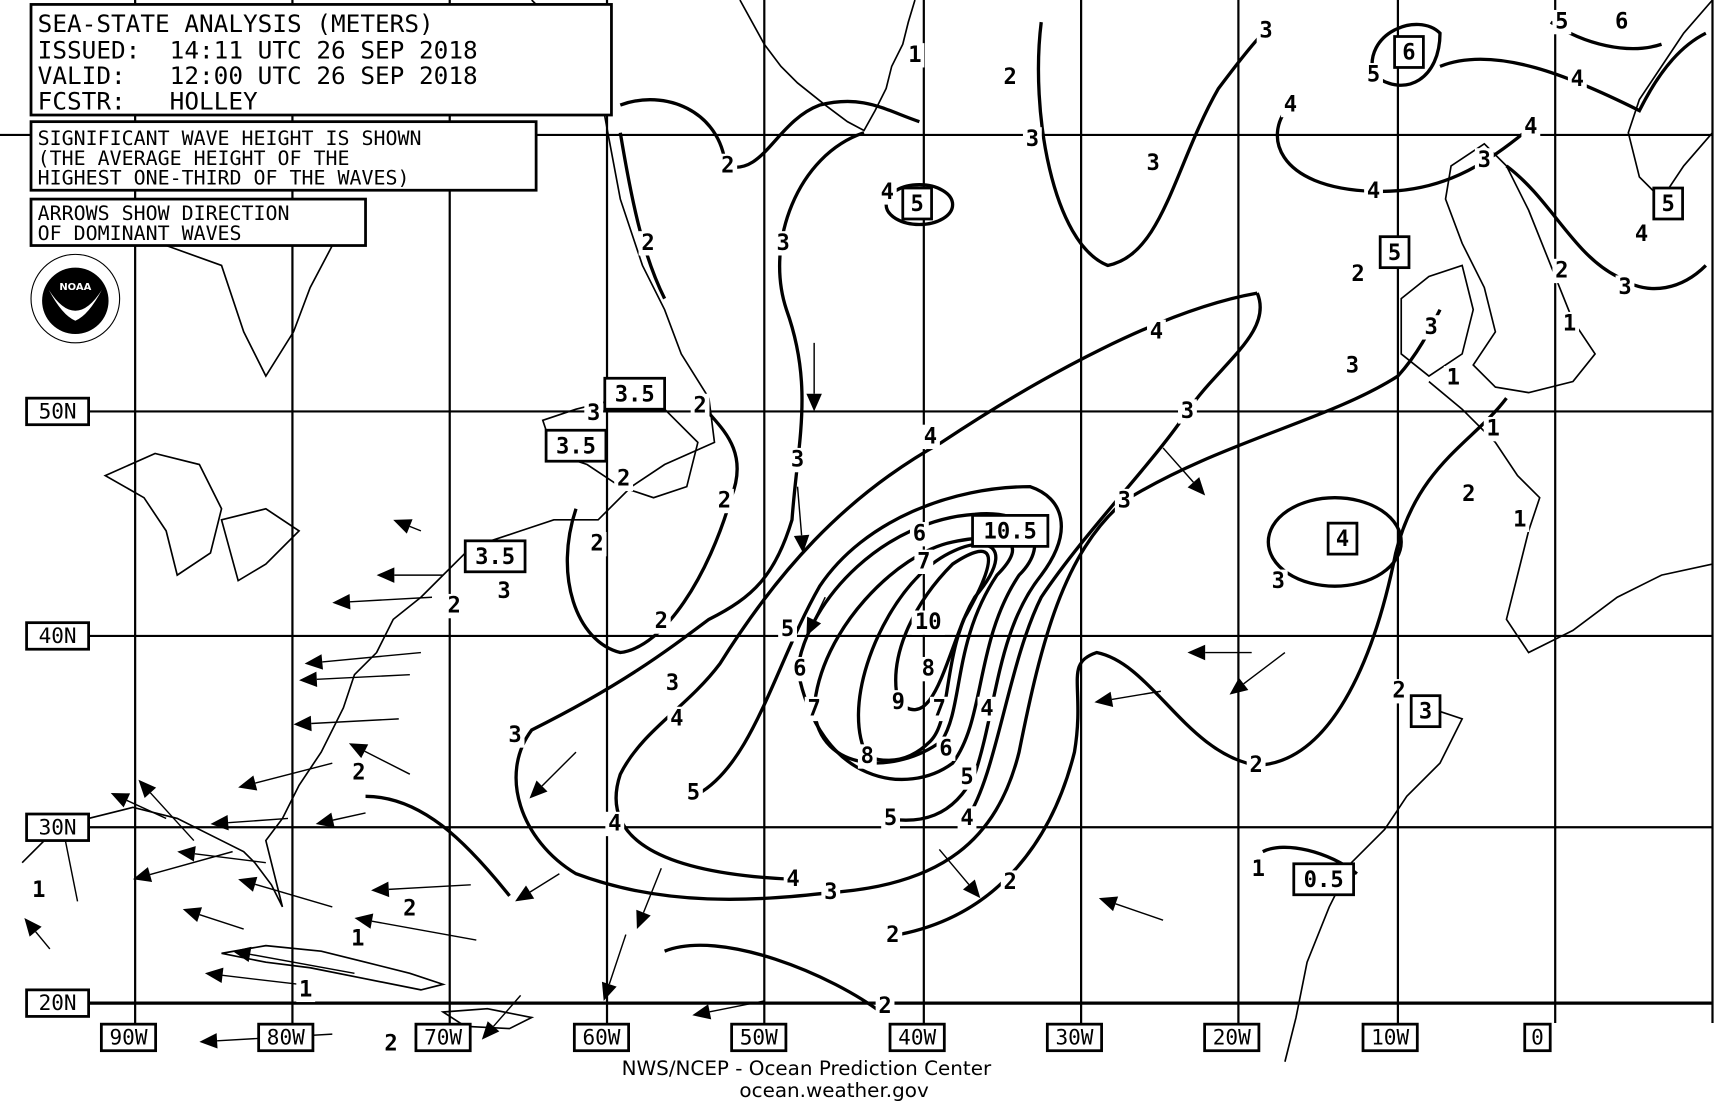 Image resolution: width=1728 pixels, height=1106 pixels. Describe the element at coordinates (236, 23) in the screenshot. I see `chart-title: SEA-STATE ANALYSIS (METERS)` at that location.